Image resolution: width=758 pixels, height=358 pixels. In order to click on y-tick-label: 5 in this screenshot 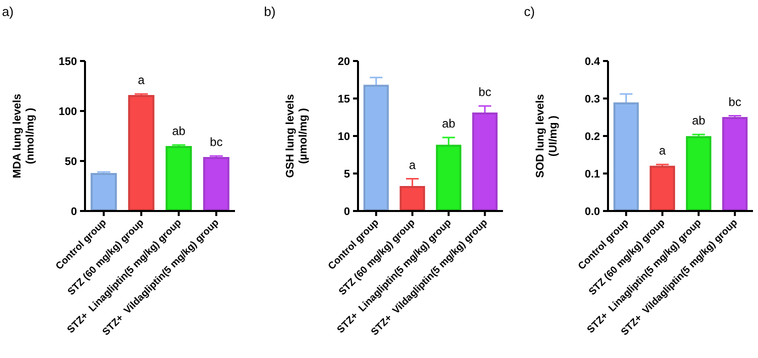, I will do `click(347, 174)`.